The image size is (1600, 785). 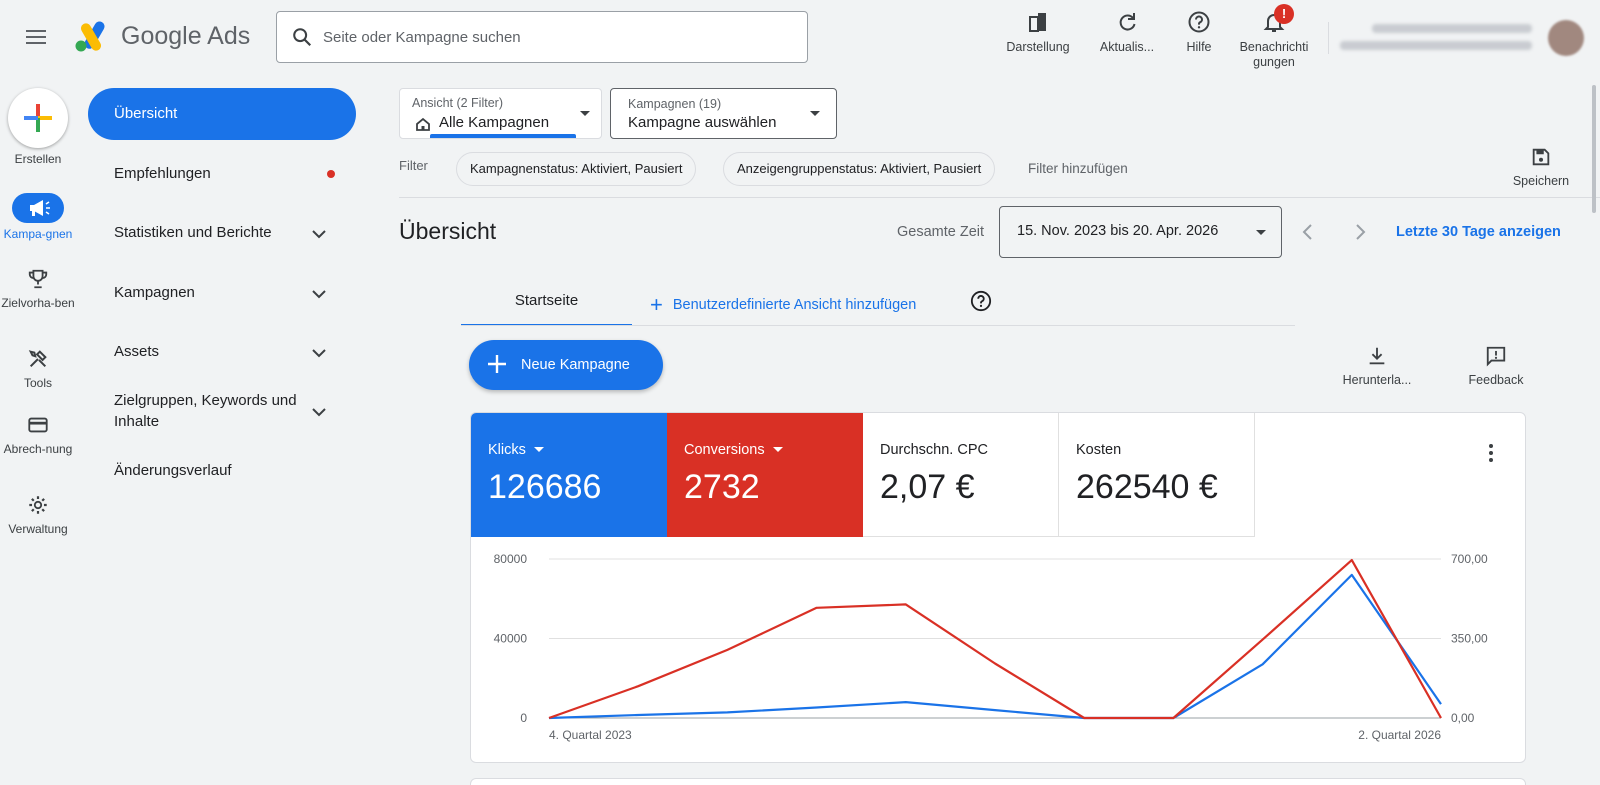 I want to click on create-button, so click(x=38, y=118).